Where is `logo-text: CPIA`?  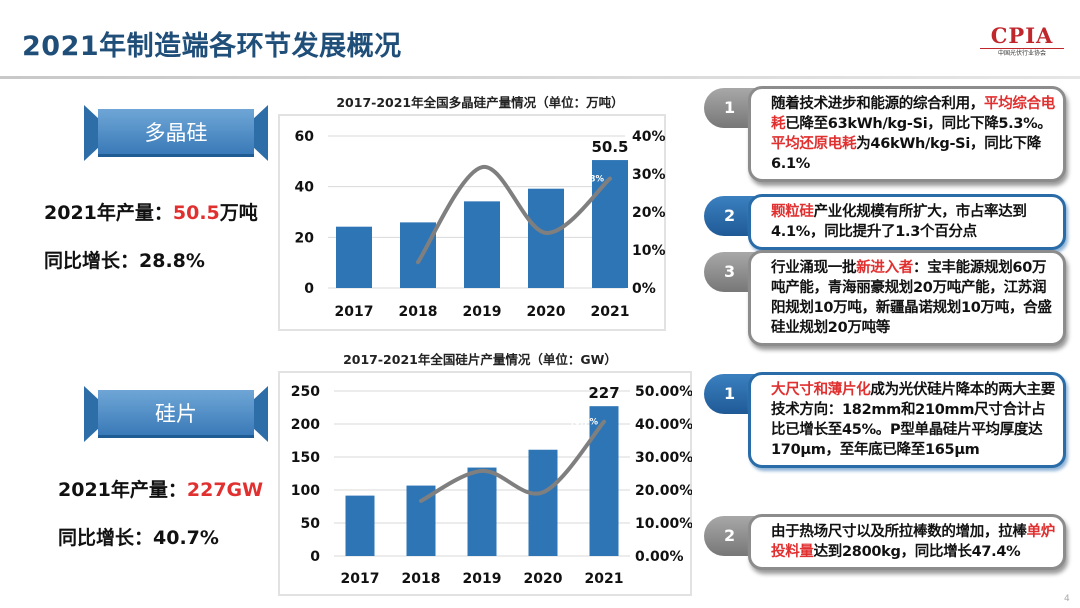 logo-text: CPIA is located at coordinates (1022, 35).